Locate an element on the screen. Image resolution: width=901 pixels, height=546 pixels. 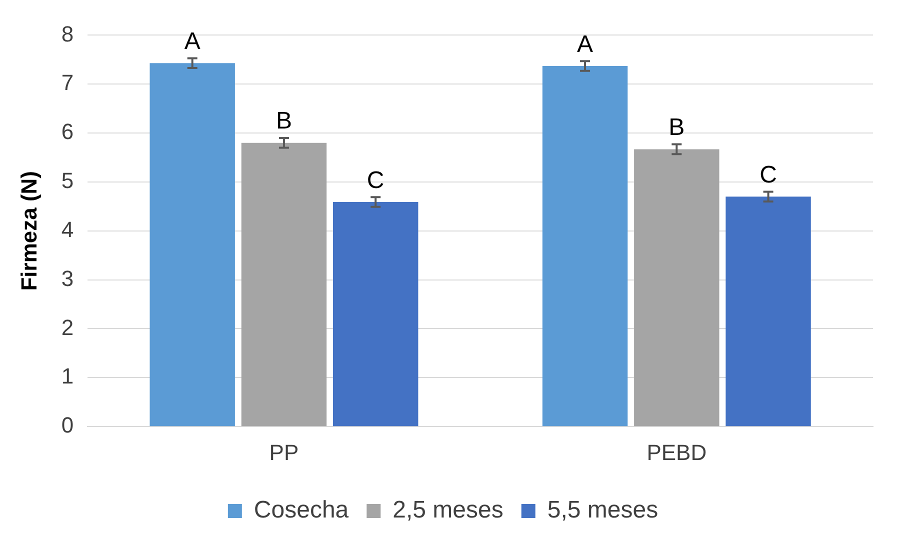
y-tick-label: 0 is located at coordinates (67, 425).